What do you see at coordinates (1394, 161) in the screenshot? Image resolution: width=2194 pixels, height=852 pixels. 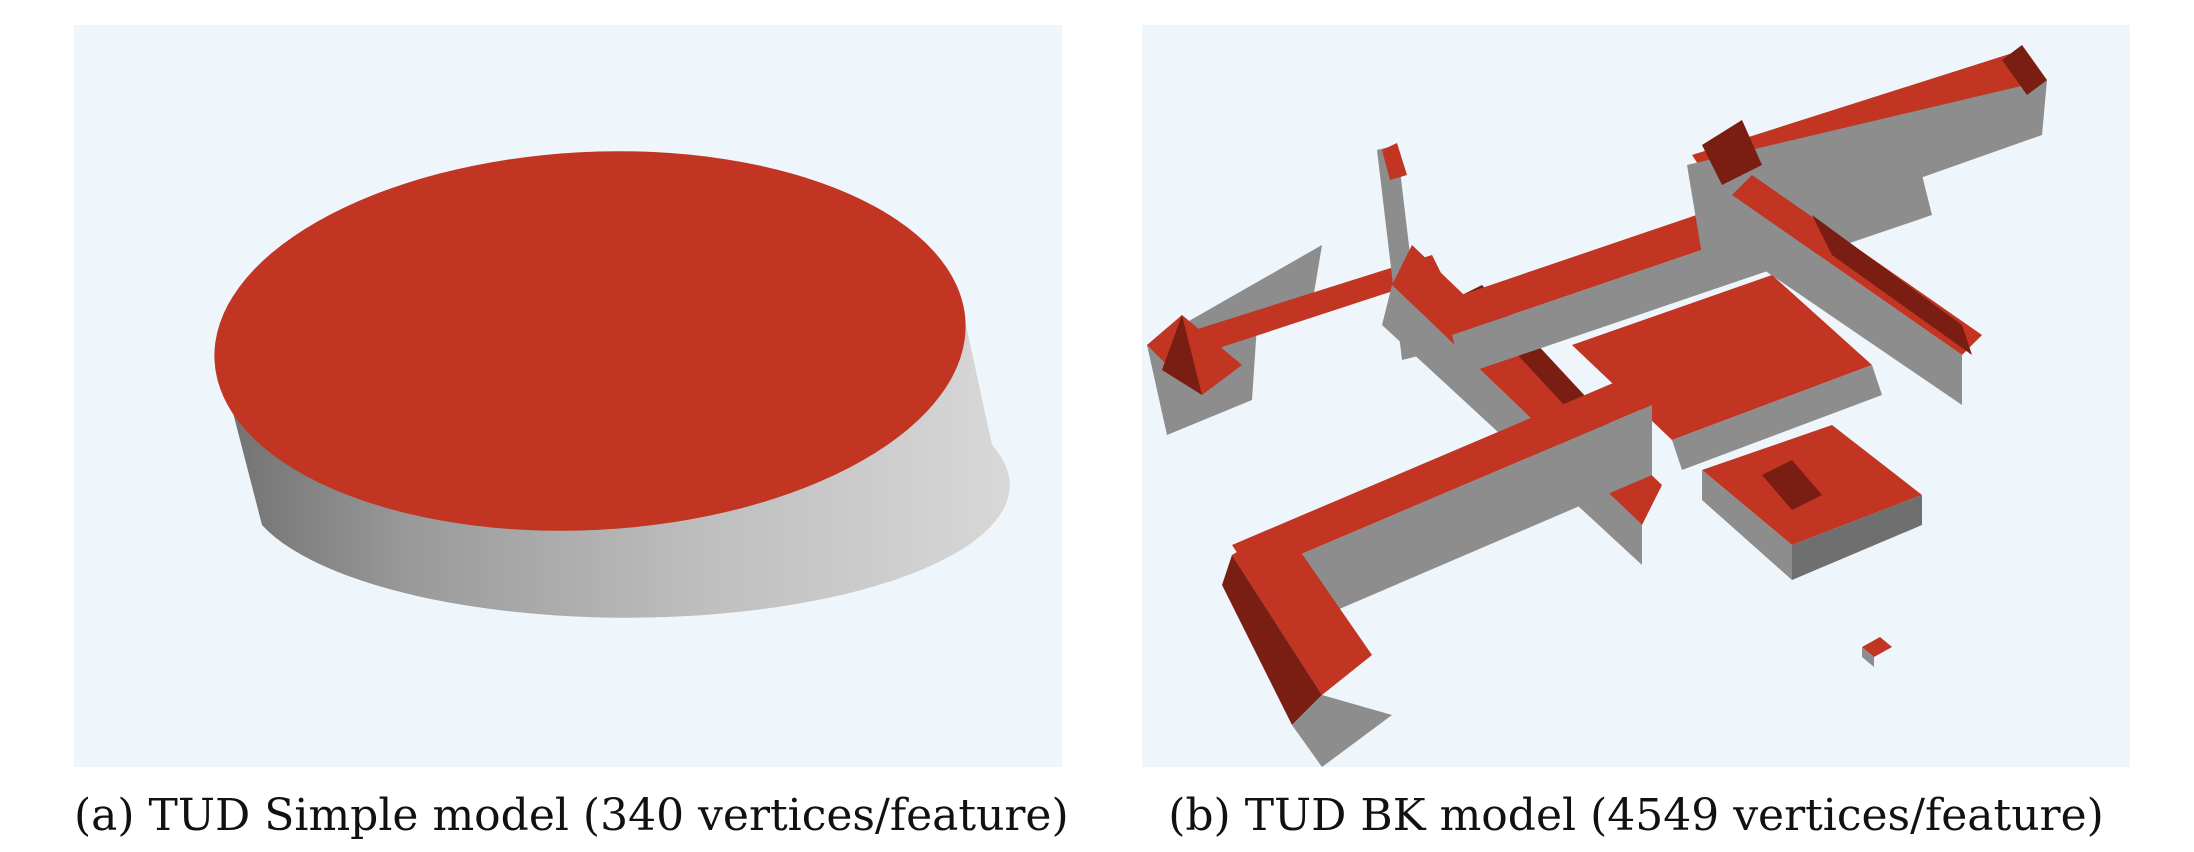 I see `tower-roof` at bounding box center [1394, 161].